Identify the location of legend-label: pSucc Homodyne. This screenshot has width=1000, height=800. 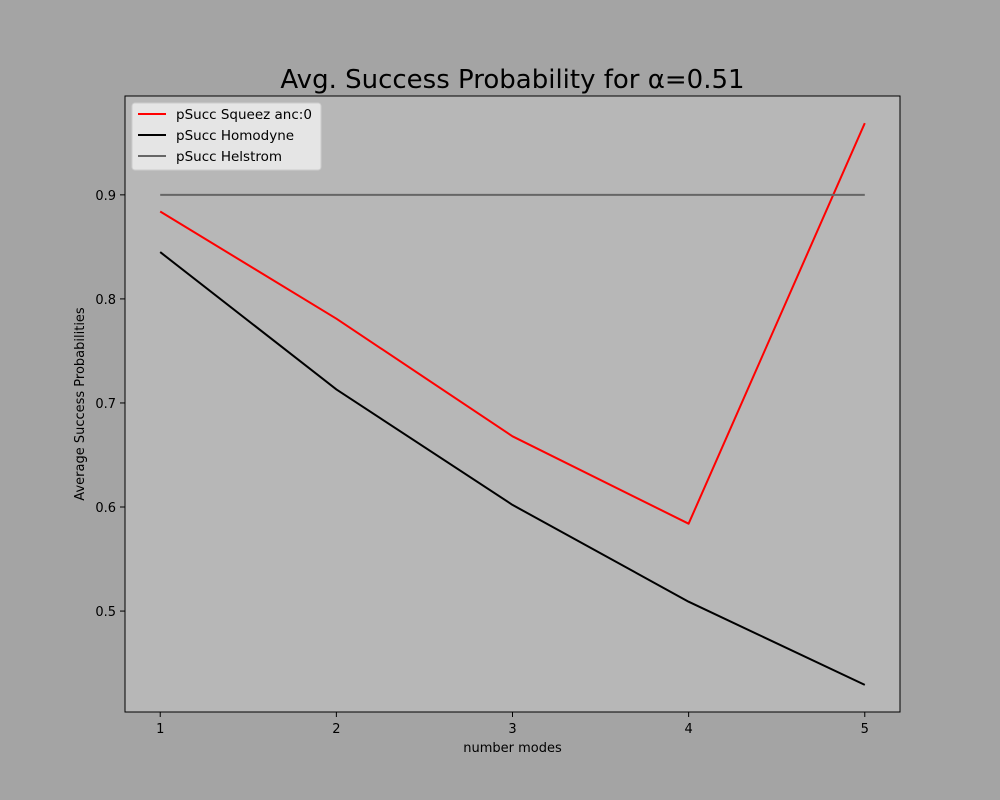
(235, 136).